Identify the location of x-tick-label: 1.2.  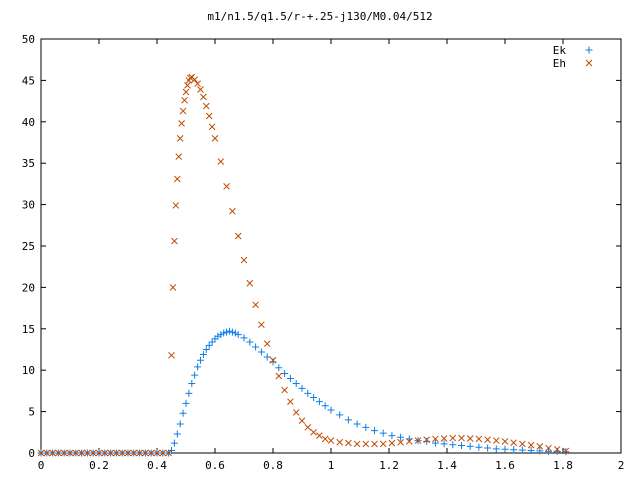
(389, 465).